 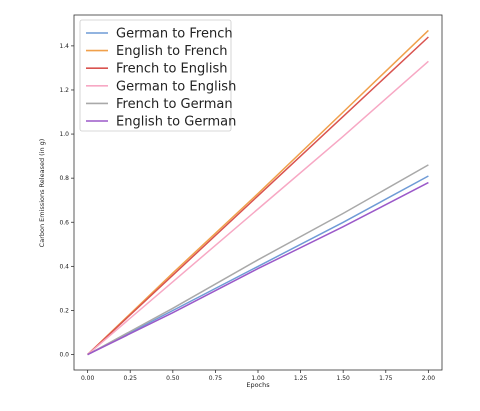 I want to click on x-tick-label: 2.00, so click(x=429, y=378).